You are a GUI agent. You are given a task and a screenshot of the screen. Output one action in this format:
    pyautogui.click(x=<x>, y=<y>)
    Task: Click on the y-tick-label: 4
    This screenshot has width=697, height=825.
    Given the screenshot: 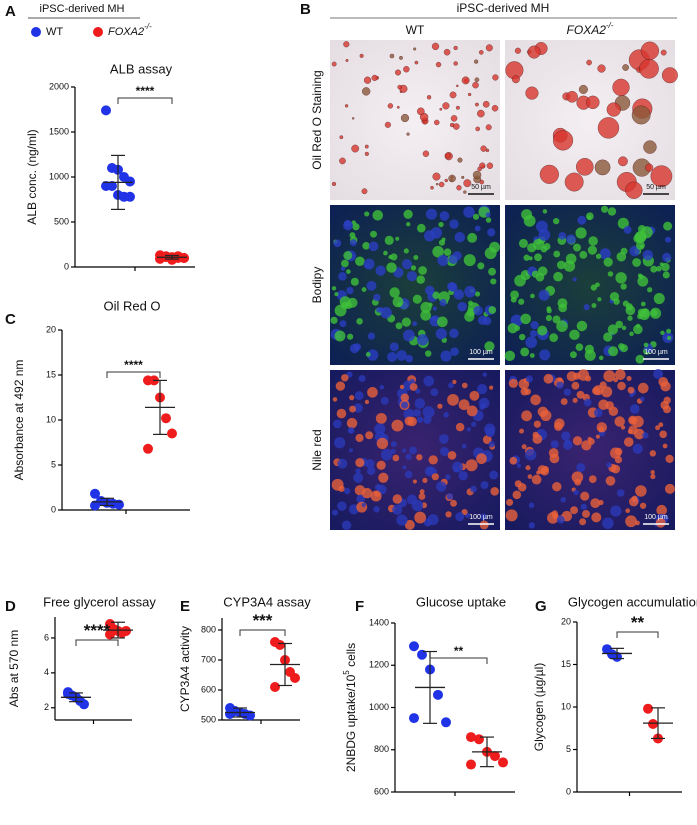 What is the action you would take?
    pyautogui.click(x=46, y=672)
    